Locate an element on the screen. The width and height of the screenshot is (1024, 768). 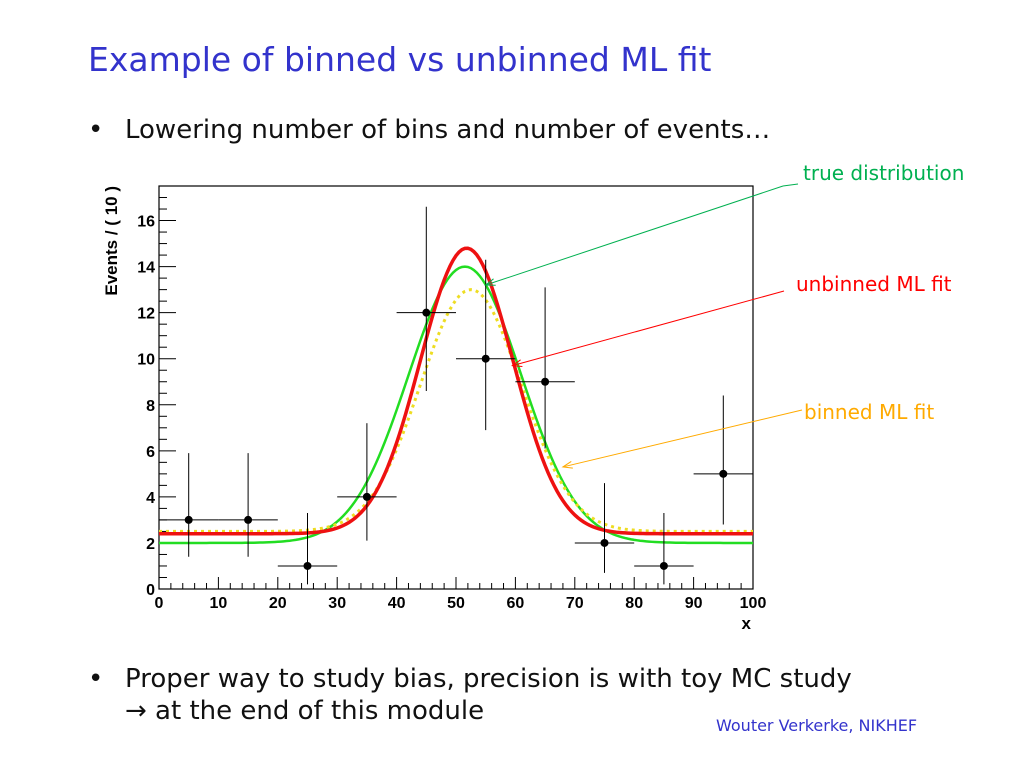
x-tick-label: 40 is located at coordinates (397, 603).